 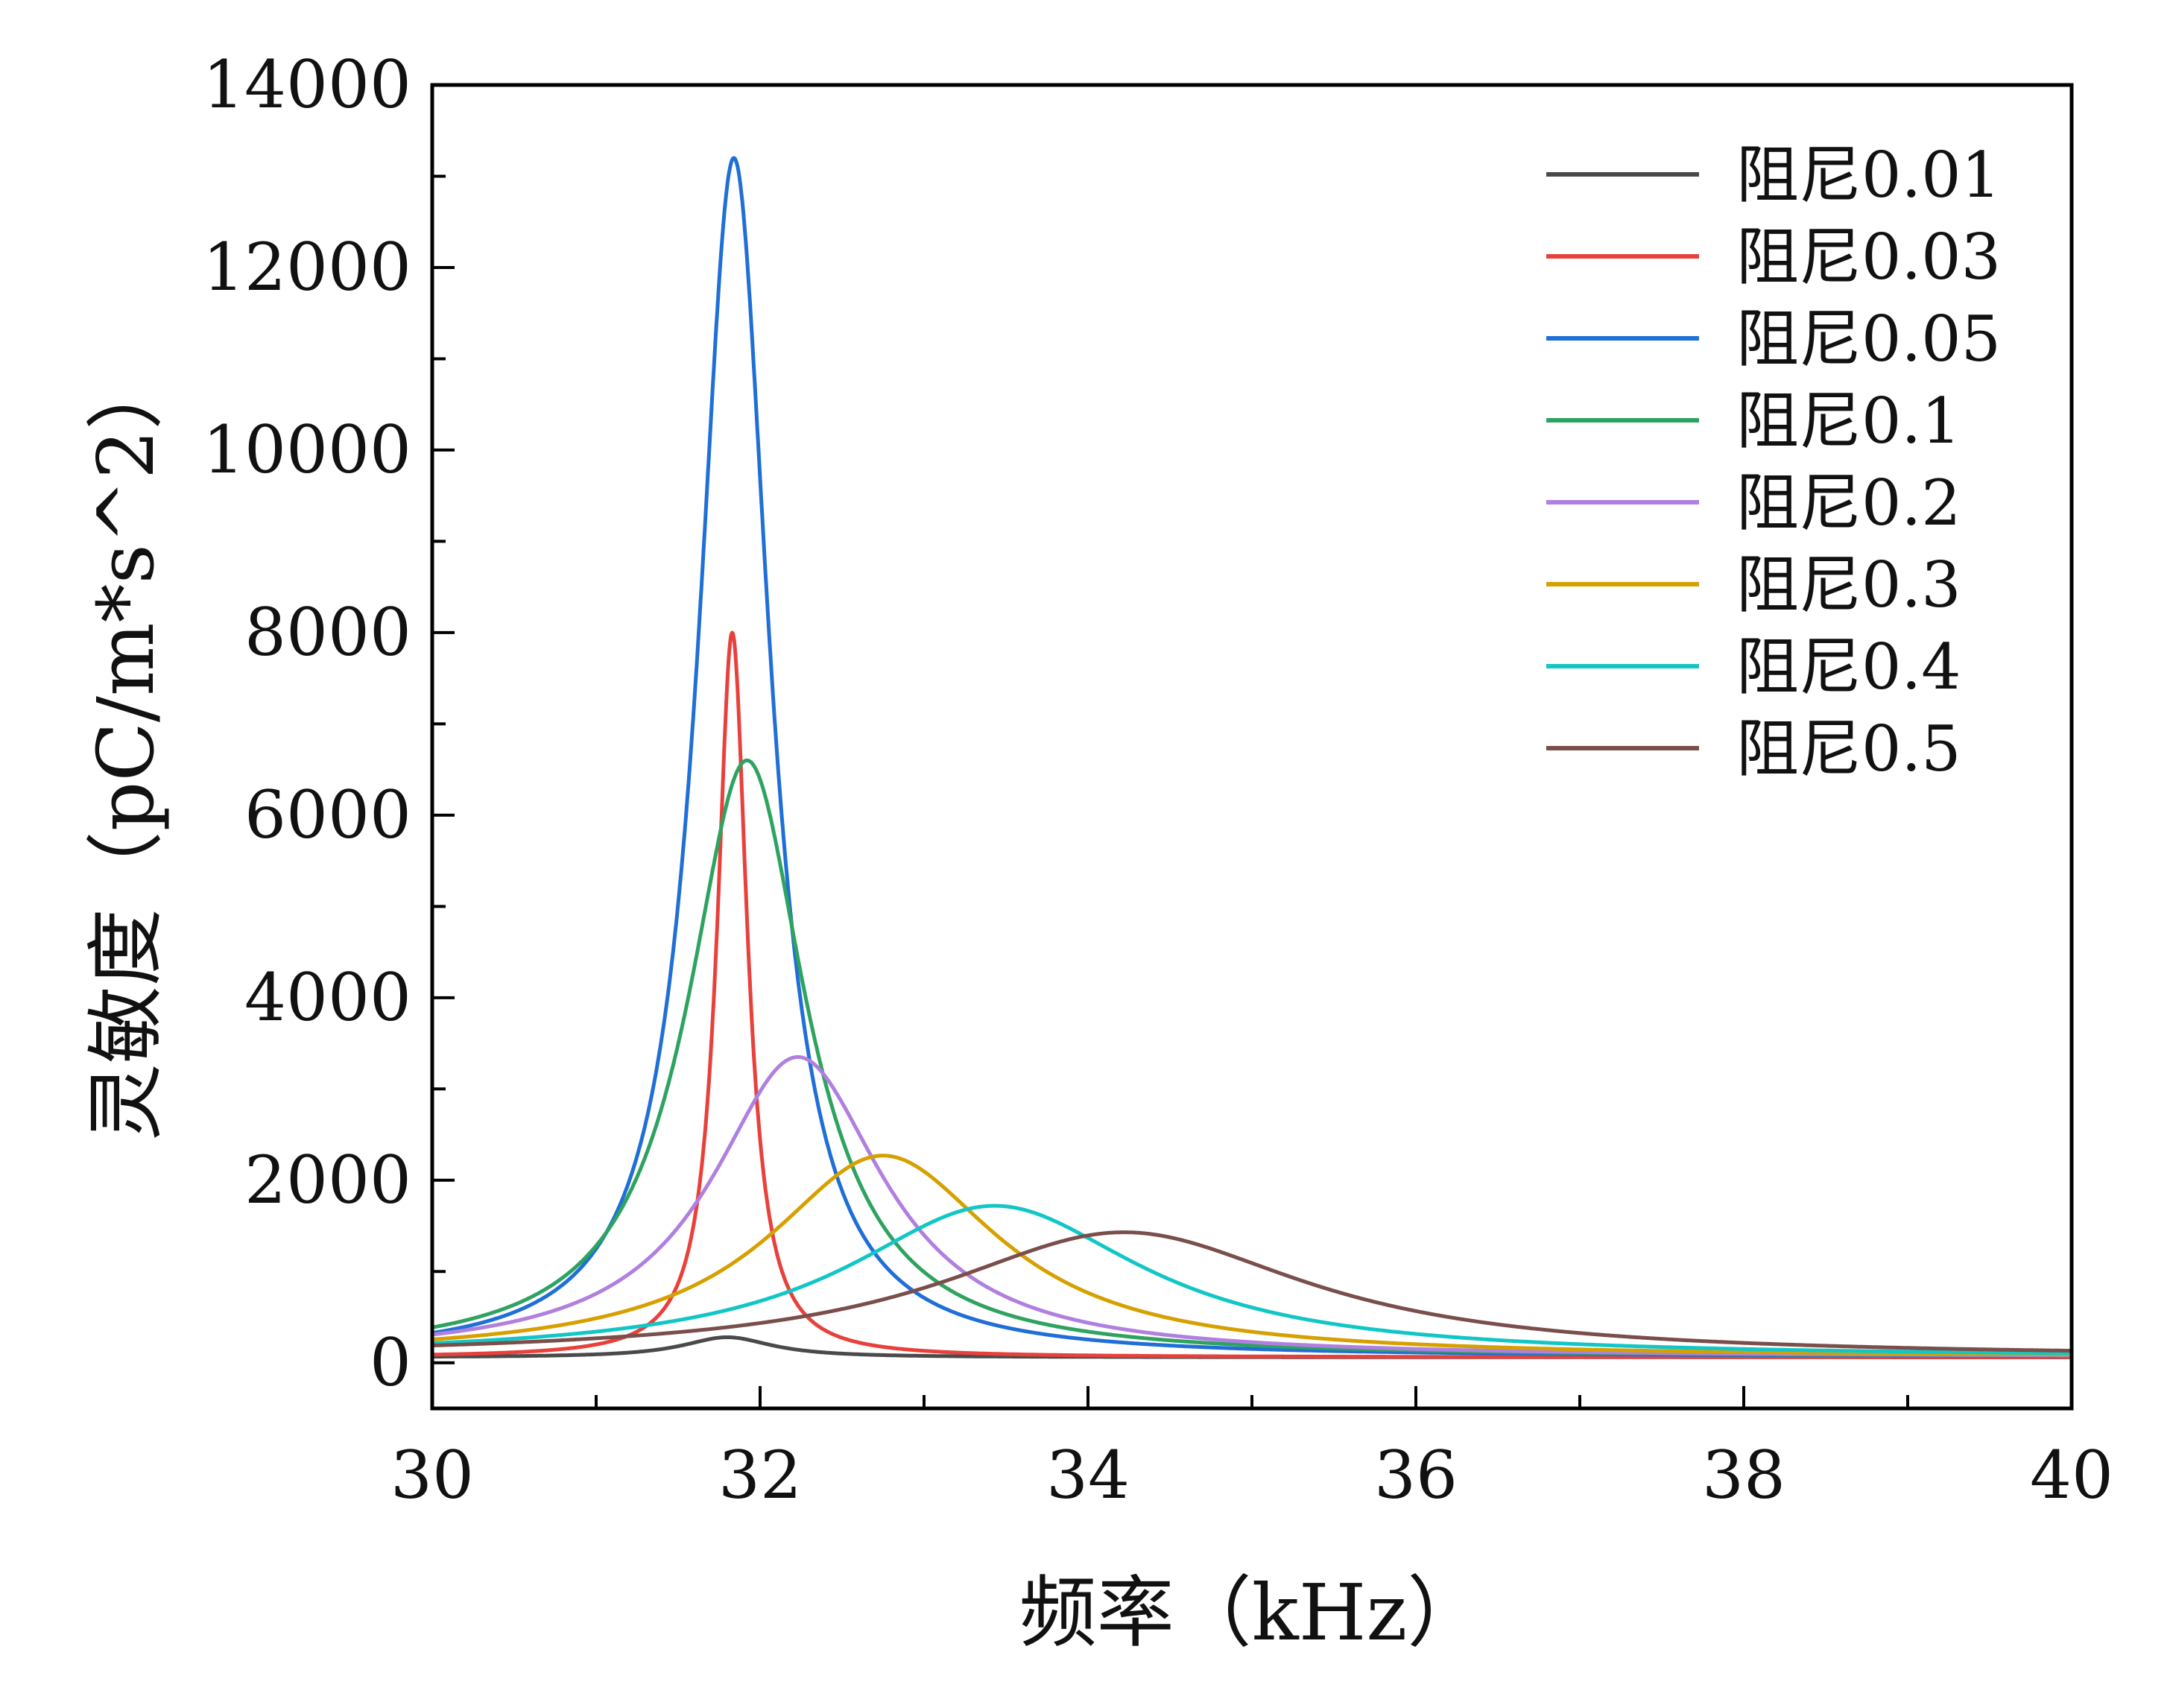 I want to click on x-tick-label: 34, so click(x=1088, y=1475).